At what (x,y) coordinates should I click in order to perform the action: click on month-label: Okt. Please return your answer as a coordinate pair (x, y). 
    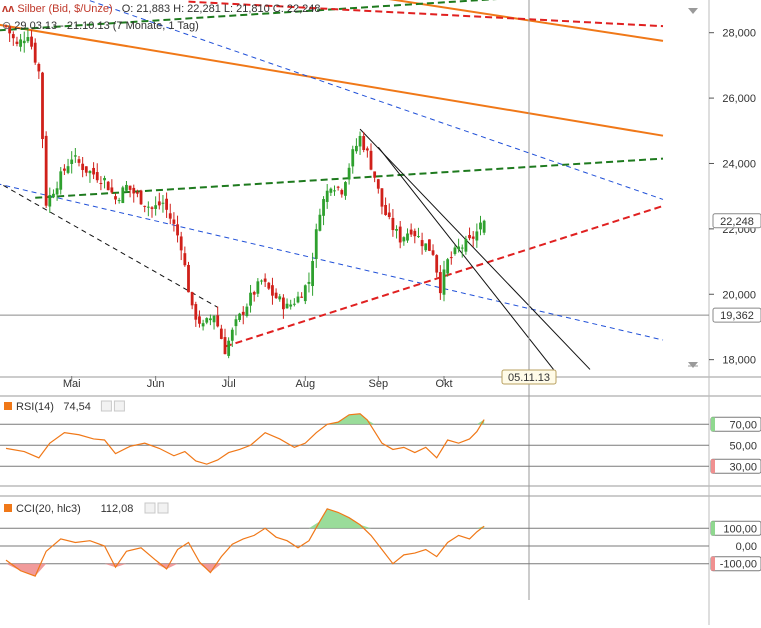
    Looking at the image, I should click on (443, 384).